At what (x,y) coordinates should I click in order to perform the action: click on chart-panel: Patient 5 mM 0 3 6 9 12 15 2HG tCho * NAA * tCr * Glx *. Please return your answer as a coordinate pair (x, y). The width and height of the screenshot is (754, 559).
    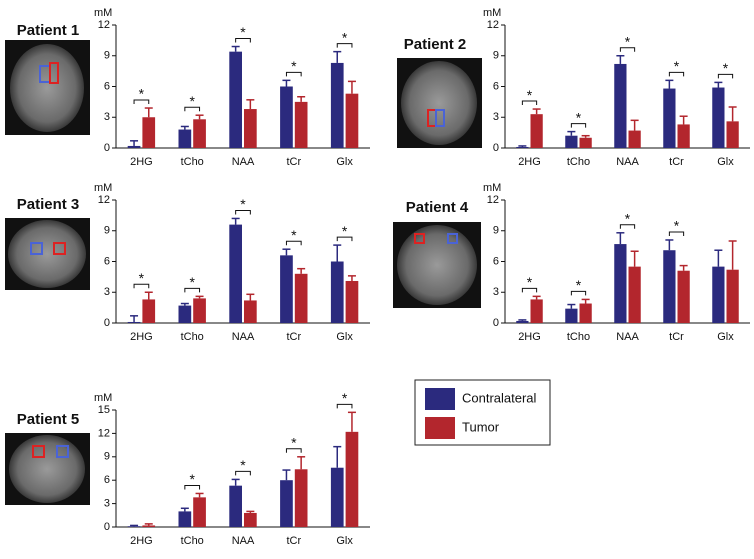
    Looking at the image, I should click on (193, 468).